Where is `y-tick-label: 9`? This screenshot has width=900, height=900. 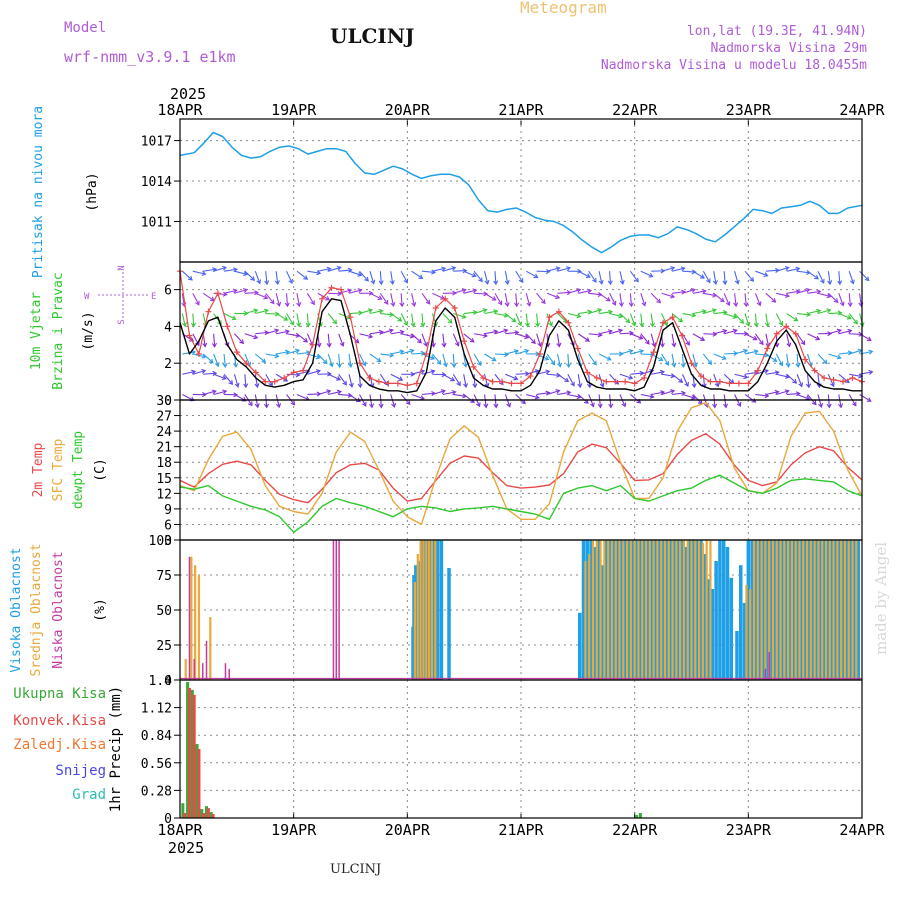
y-tick-label: 9 is located at coordinates (168, 510).